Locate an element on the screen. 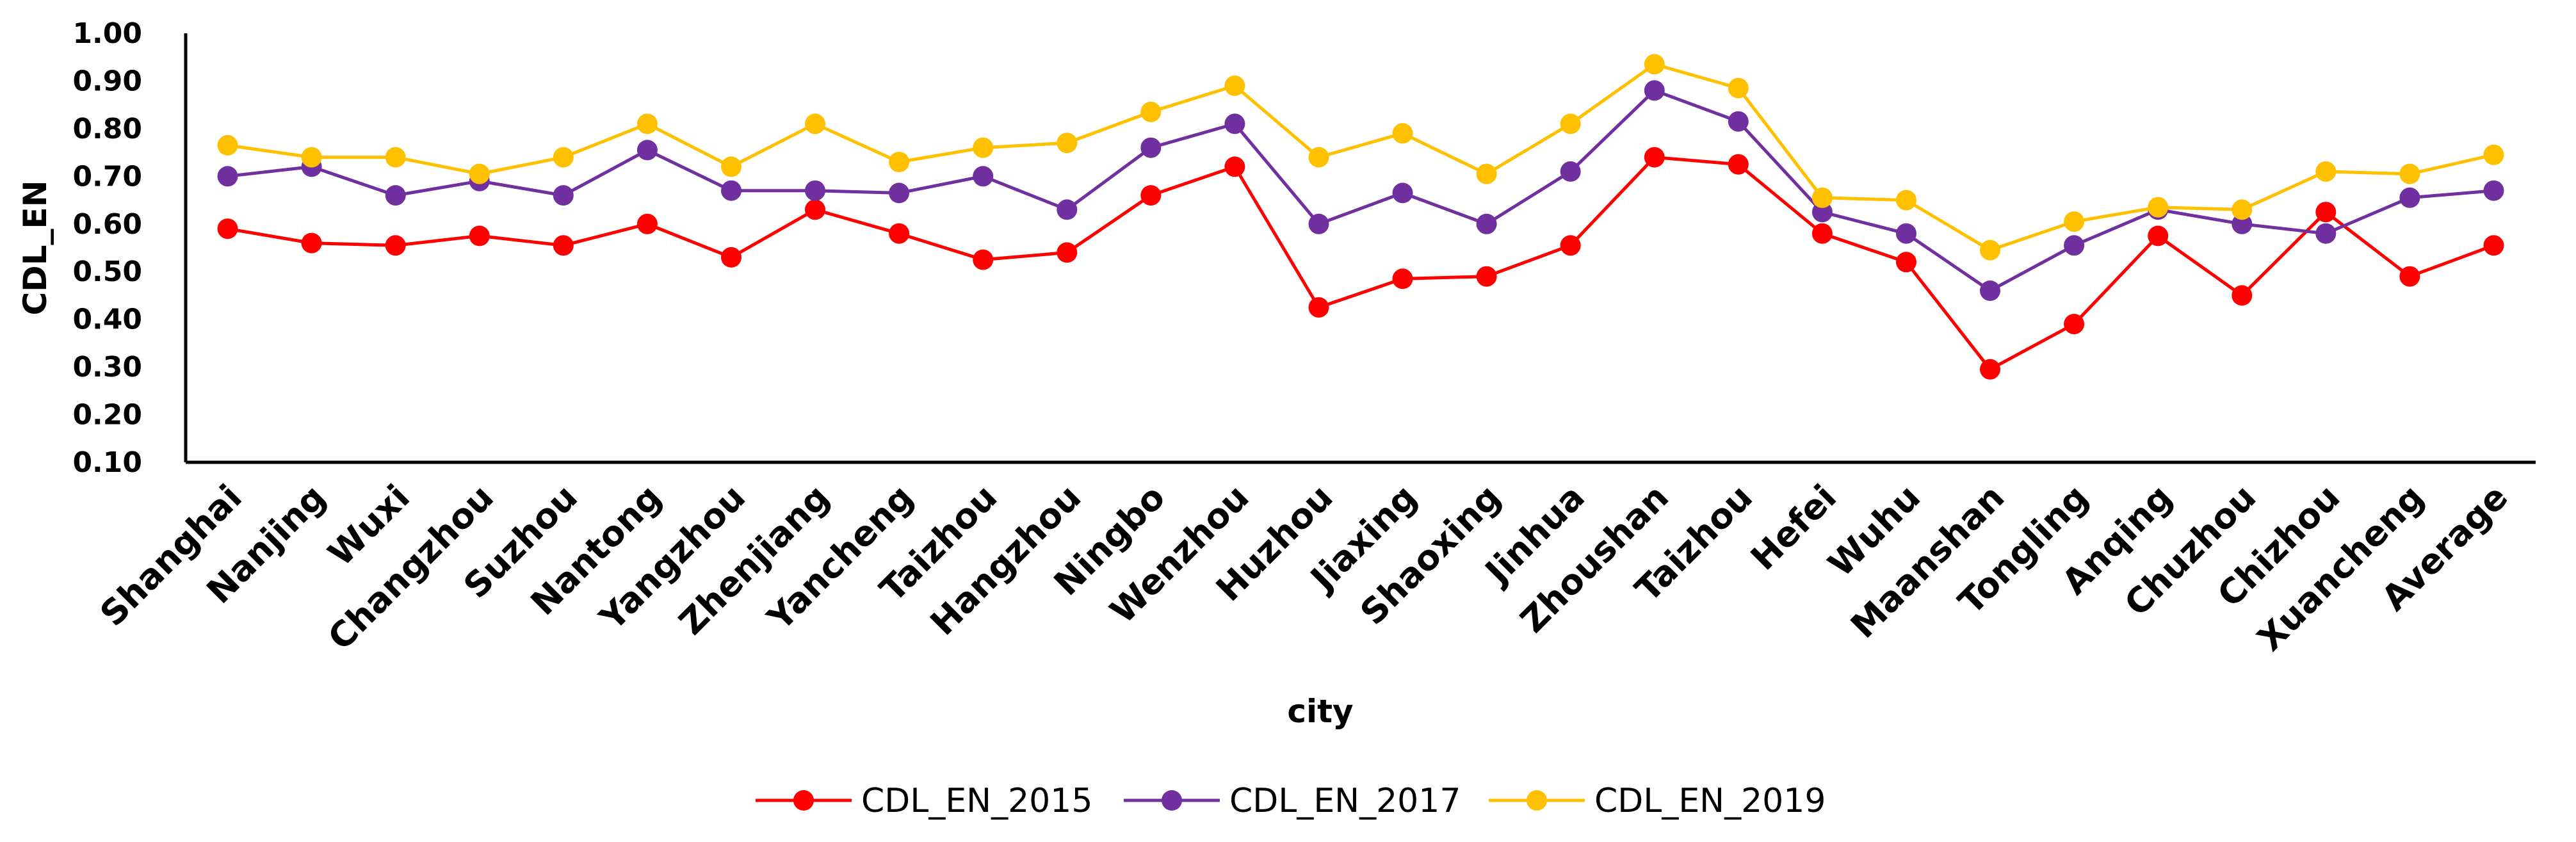  legend-item: CDL_EN_2017 is located at coordinates (1292, 801).